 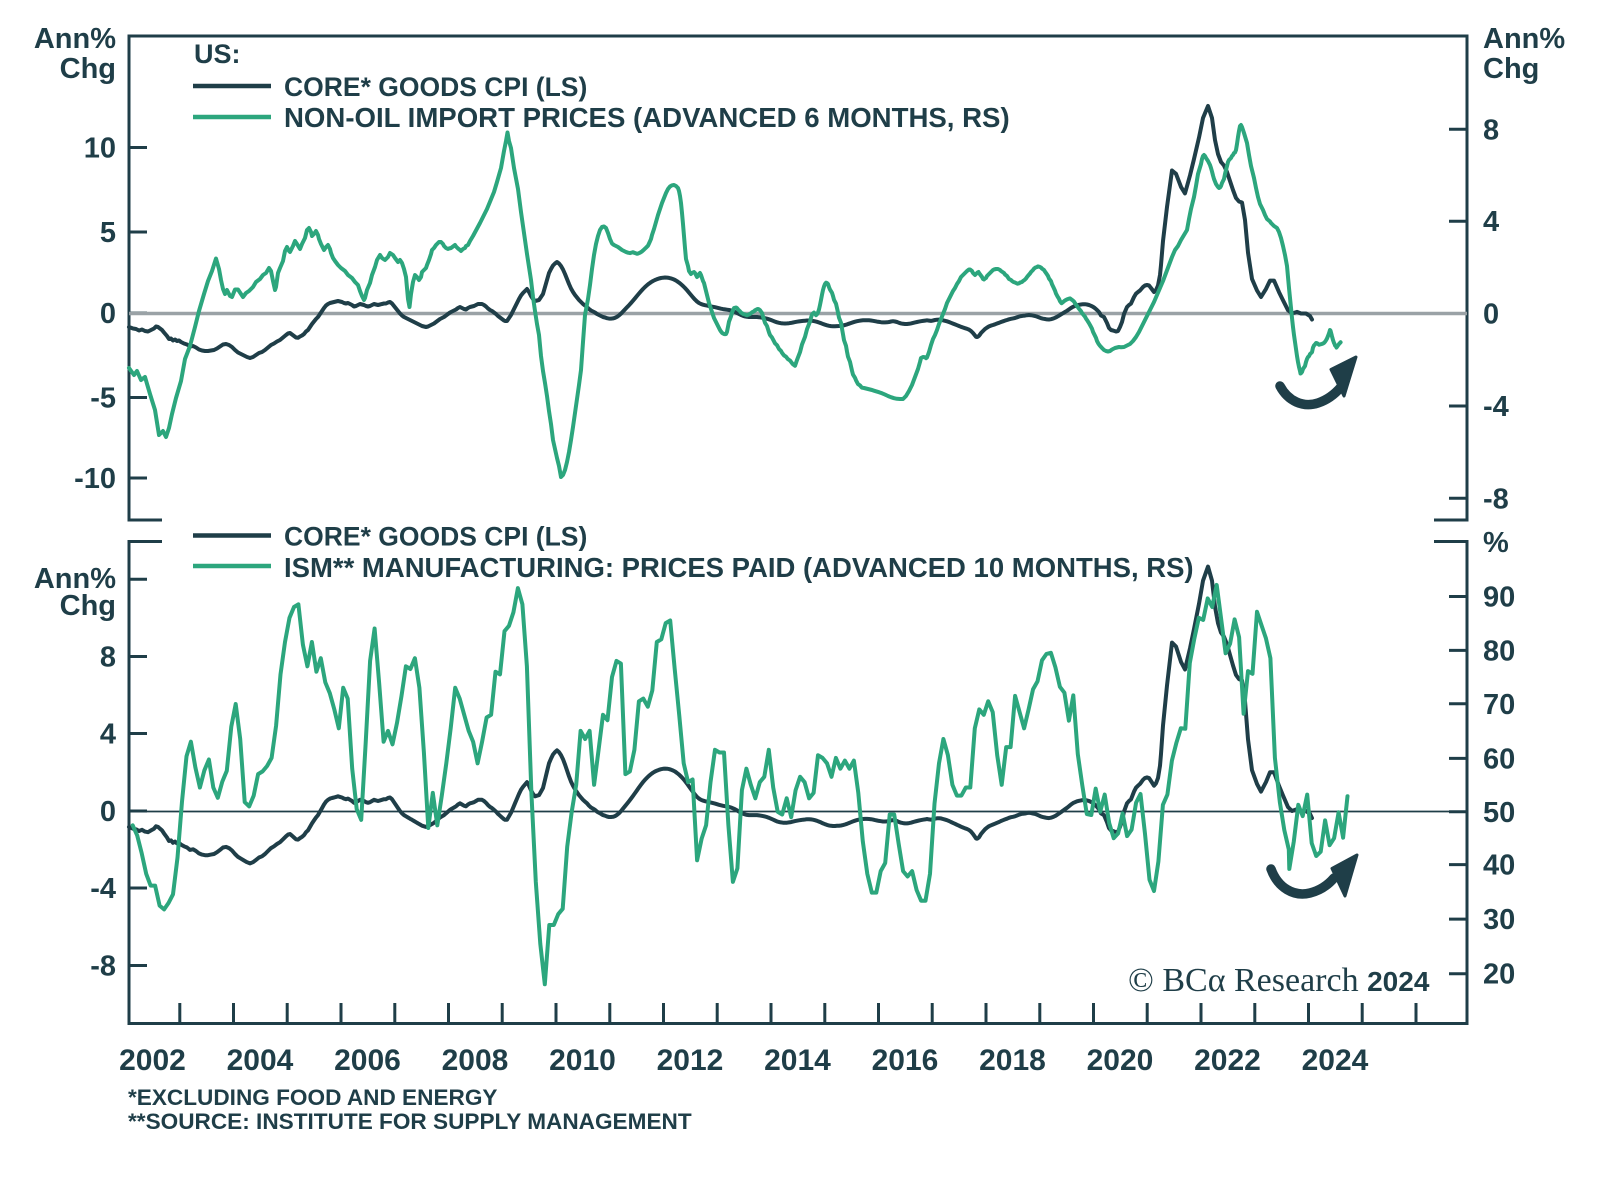 What do you see at coordinates (905, 1060) in the screenshot?
I see `svg-text: 2016` at bounding box center [905, 1060].